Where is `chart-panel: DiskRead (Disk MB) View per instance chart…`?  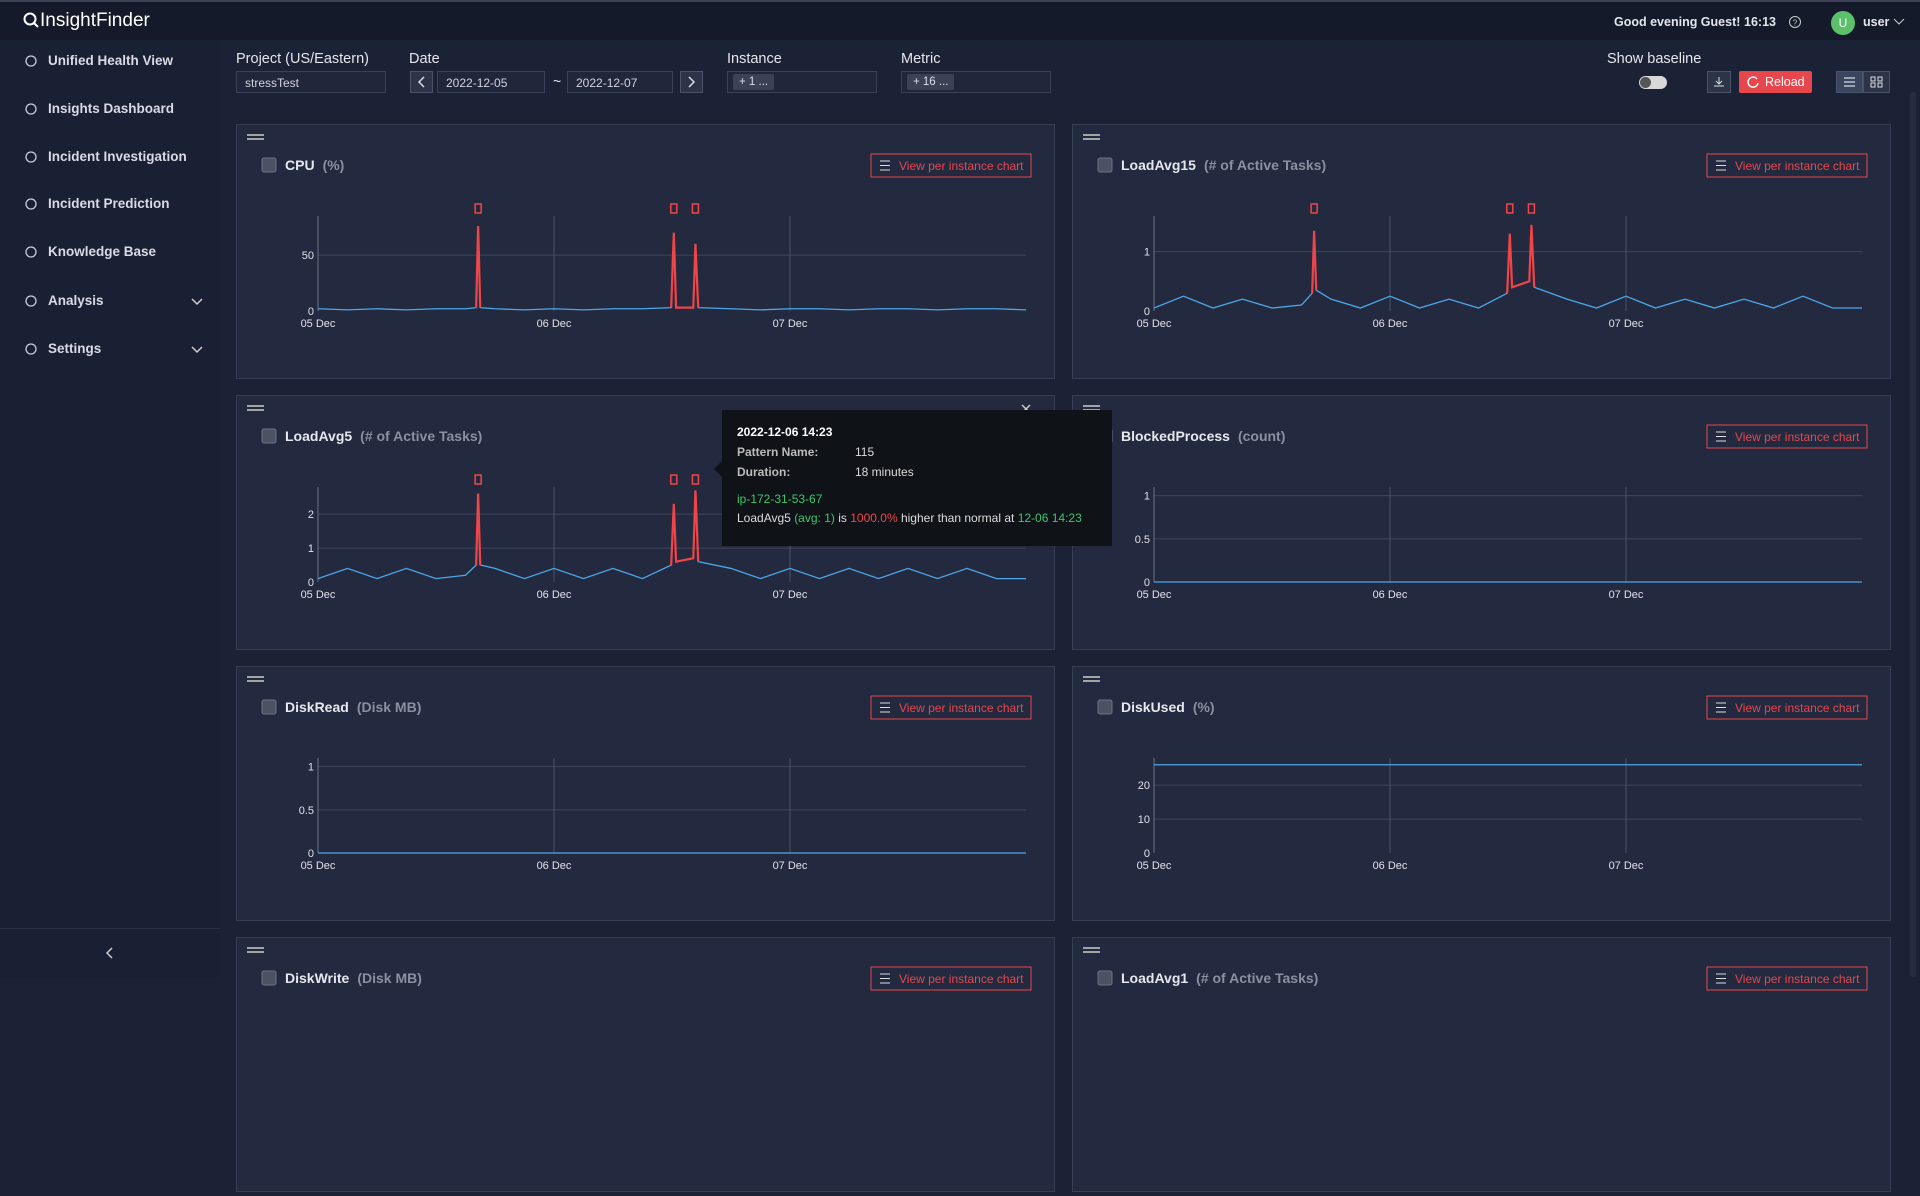 chart-panel: DiskRead (Disk MB) View per instance chart… is located at coordinates (645, 793).